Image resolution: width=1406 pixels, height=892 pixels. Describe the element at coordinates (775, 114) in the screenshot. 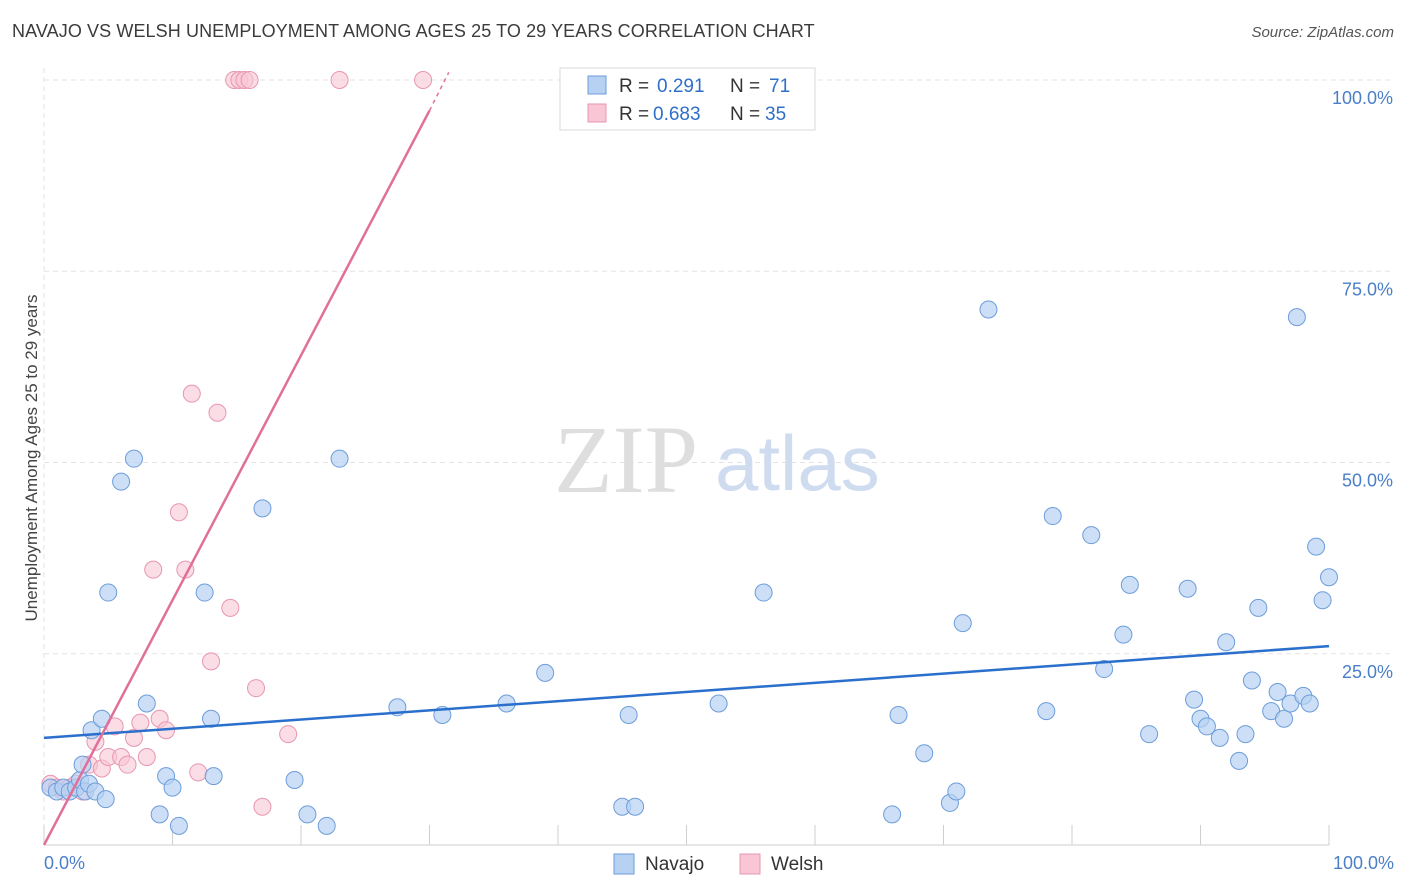

I see `legend-n-value-welsh: 35` at that location.